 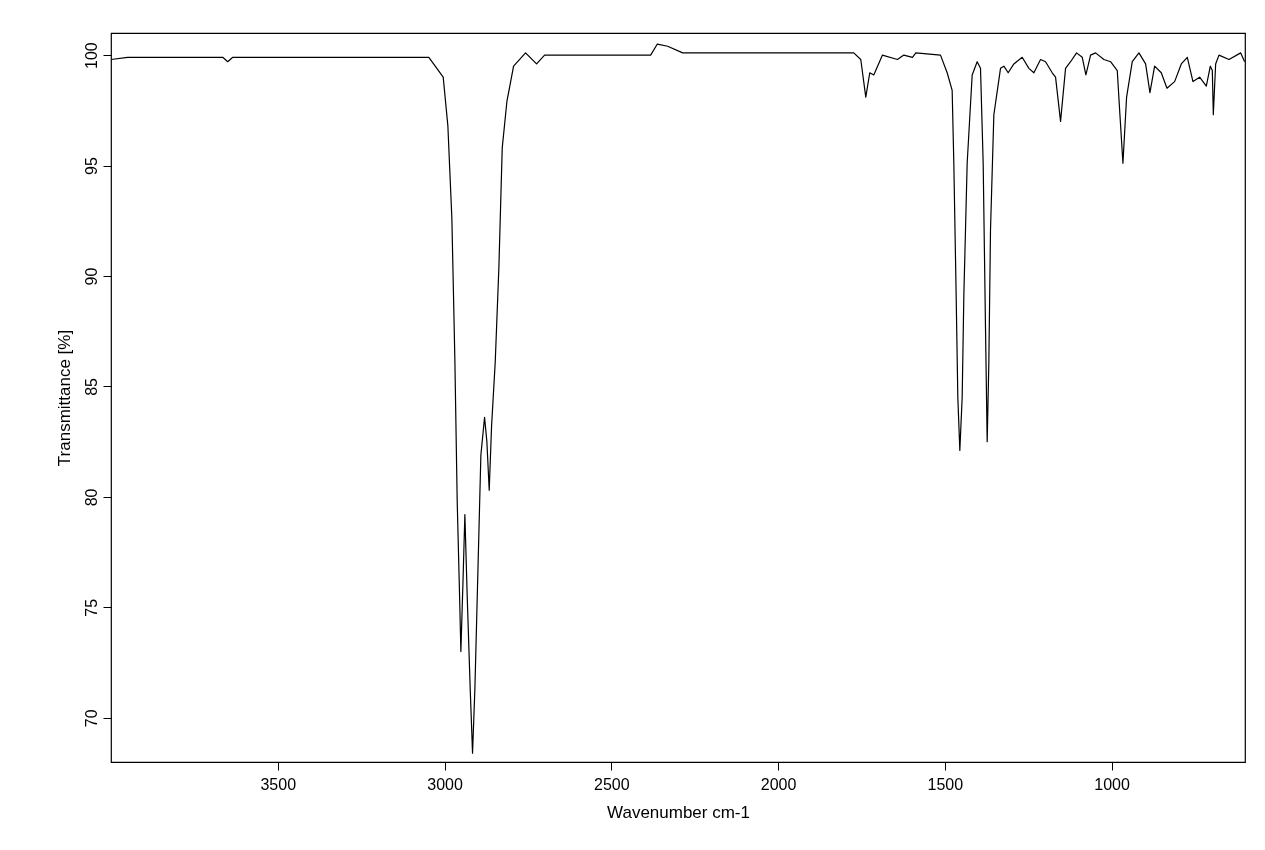 I want to click on y-tick-label: 85, so click(x=91, y=386).